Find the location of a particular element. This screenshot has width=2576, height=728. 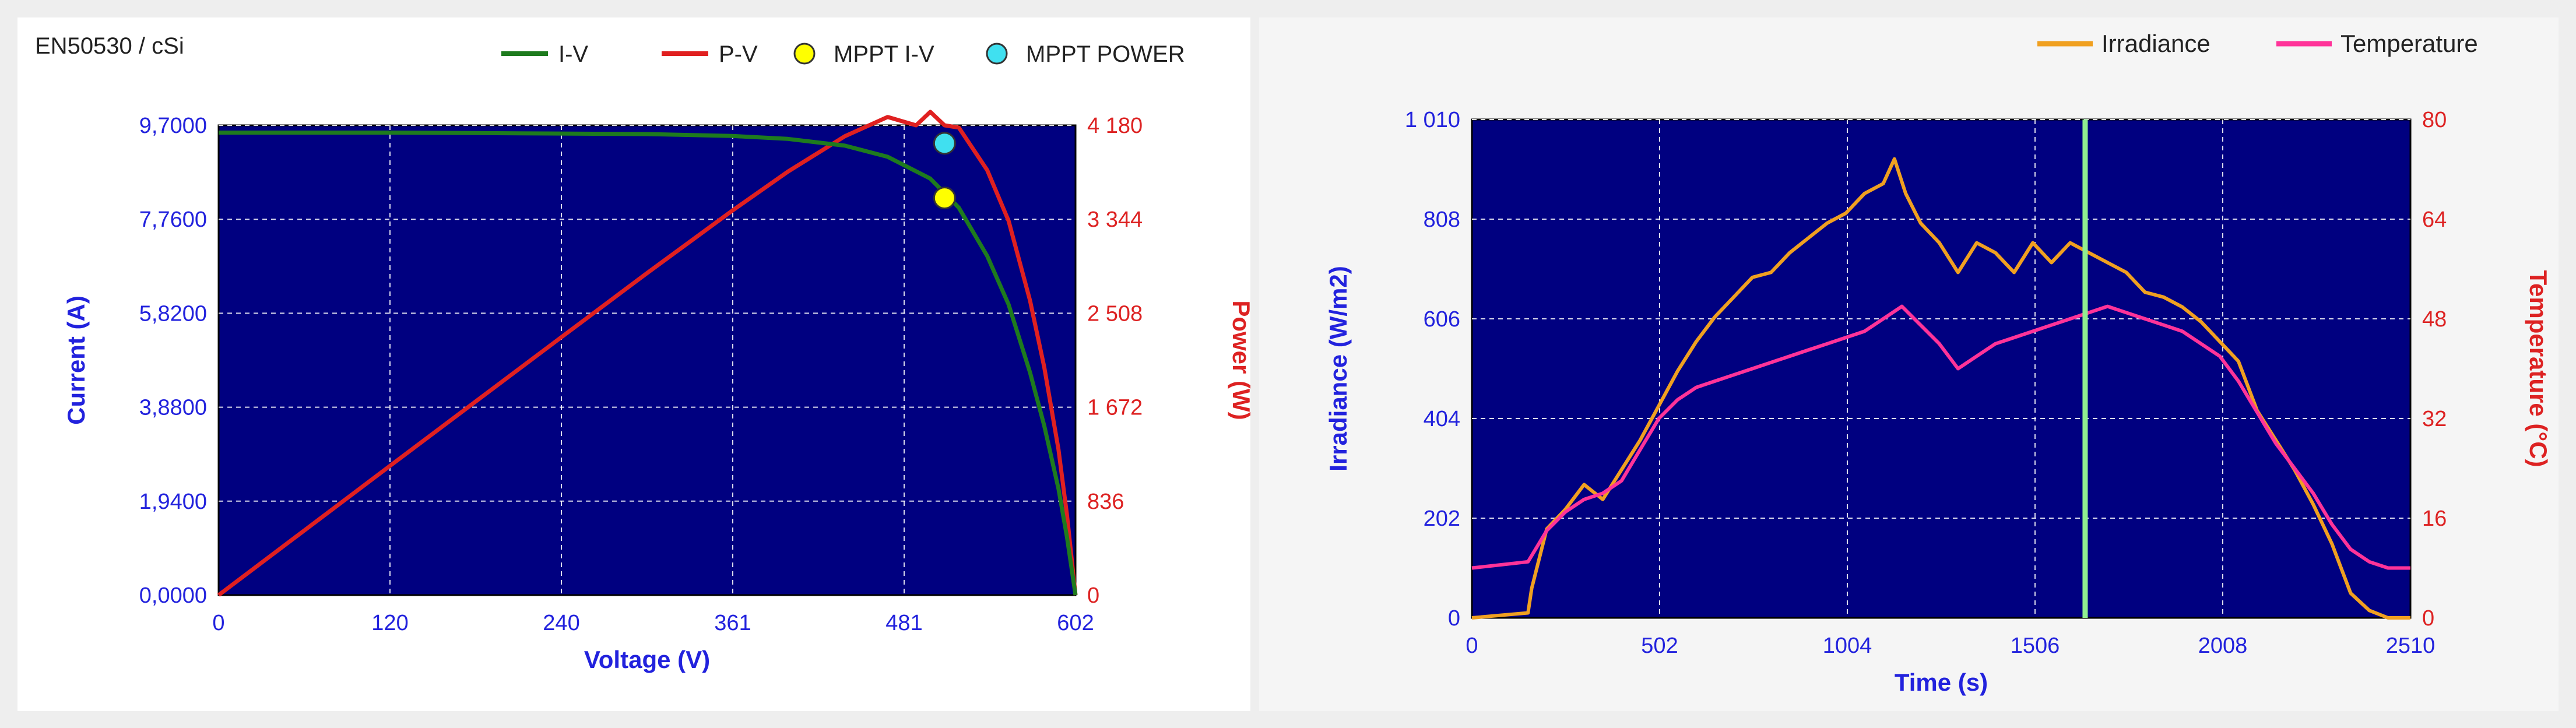

x-axis-label: Time (s) is located at coordinates (1941, 682).